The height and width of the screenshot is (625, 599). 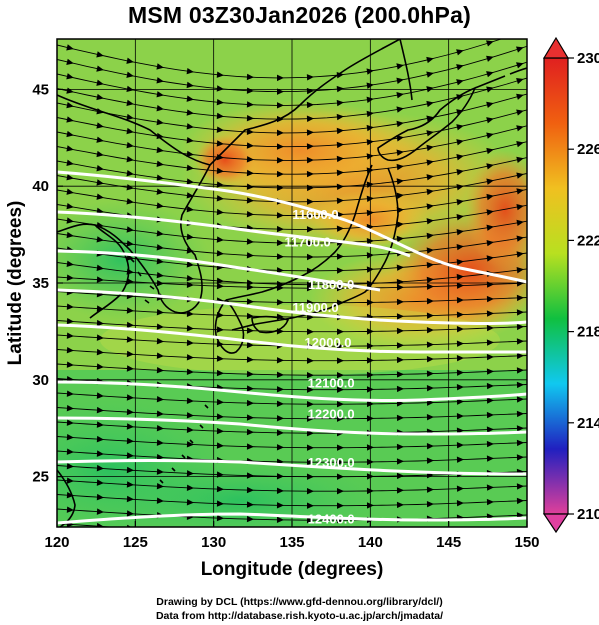 What do you see at coordinates (588, 514) in the screenshot?
I see `colorbar-label: 210` at bounding box center [588, 514].